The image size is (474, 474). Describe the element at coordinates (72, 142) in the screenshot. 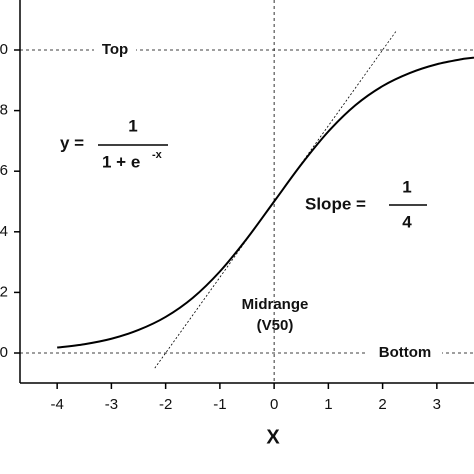

I see `formula-lhs: y =` at that location.